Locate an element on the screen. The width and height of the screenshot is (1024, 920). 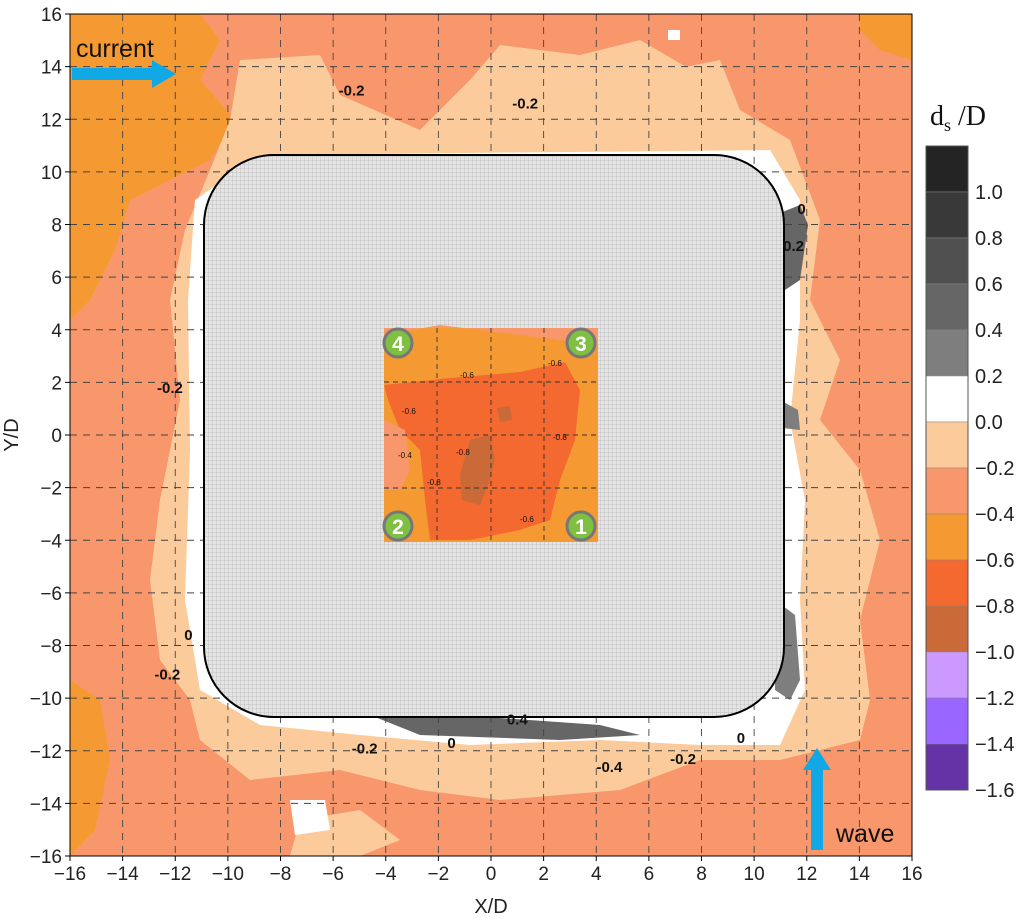
y-tick-label: −2 is located at coordinates (51, 489).